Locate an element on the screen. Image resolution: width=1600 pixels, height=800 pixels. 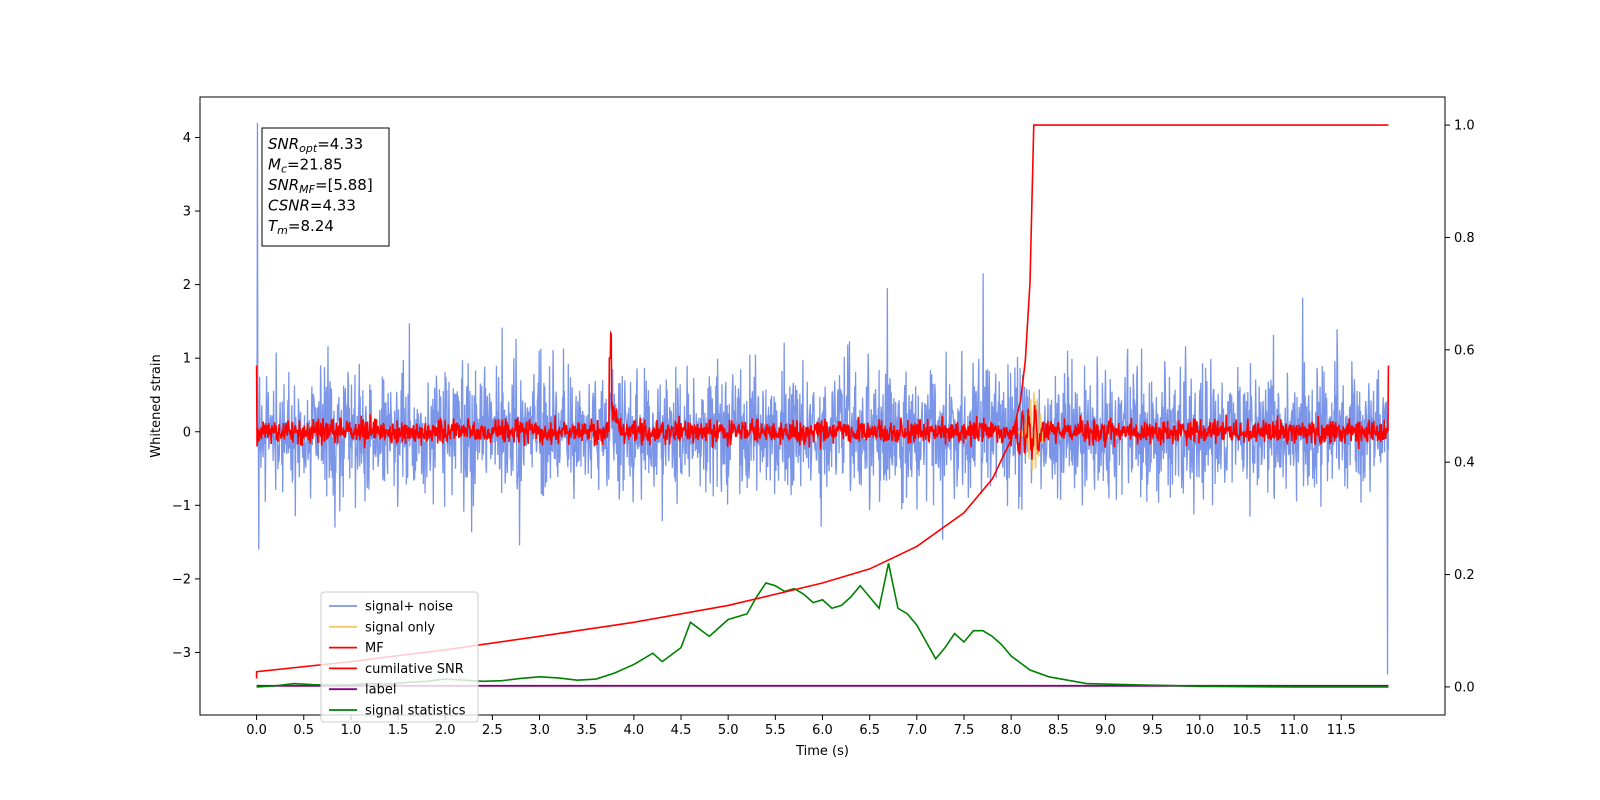
x-tick-label: 10.5 is located at coordinates (1246, 730).